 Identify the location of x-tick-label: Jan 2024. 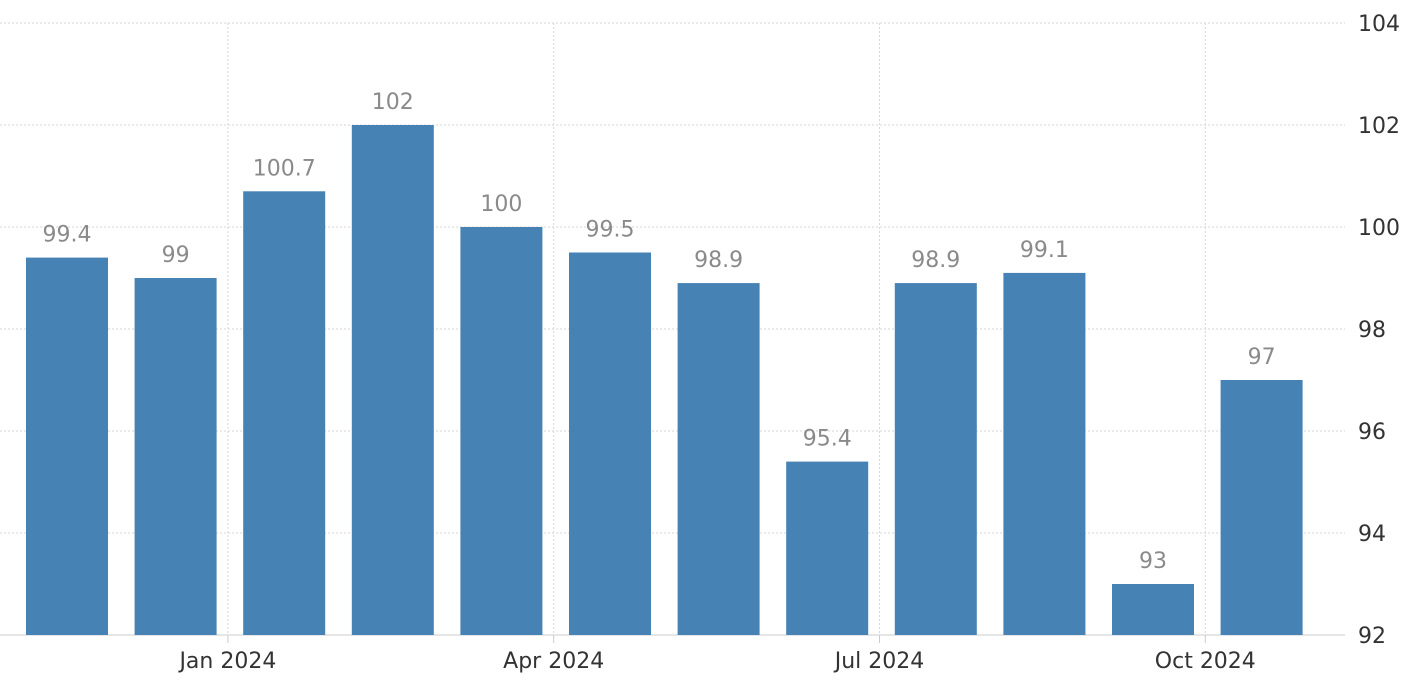
(226, 661).